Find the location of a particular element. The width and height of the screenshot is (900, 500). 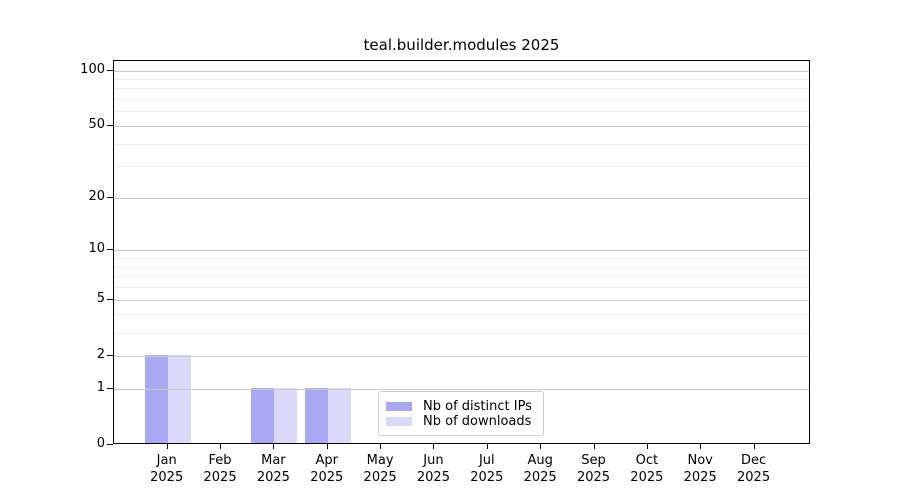

x-axis-label-sep: Sep 2025 is located at coordinates (594, 469).